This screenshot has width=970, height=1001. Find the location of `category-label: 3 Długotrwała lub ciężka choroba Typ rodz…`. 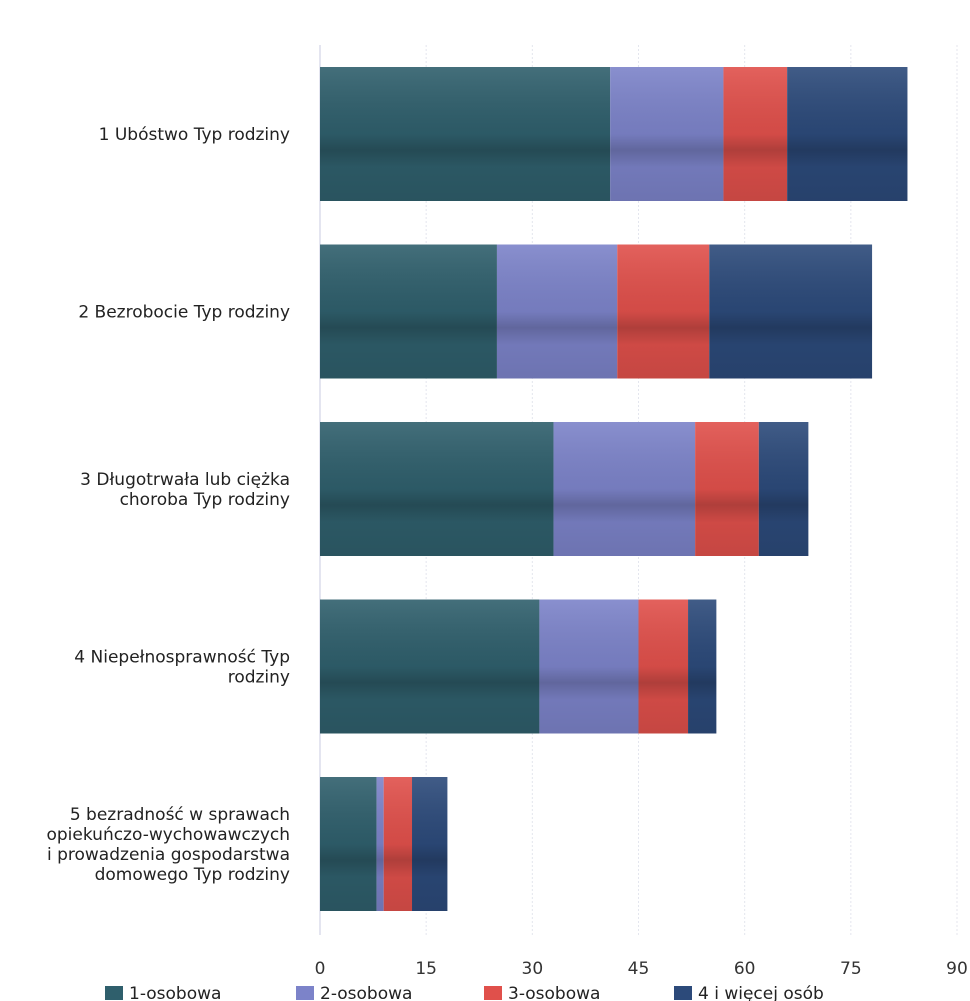

category-label: 3 Długotrwała lub ciężka choroba Typ rodz… is located at coordinates (185, 490).